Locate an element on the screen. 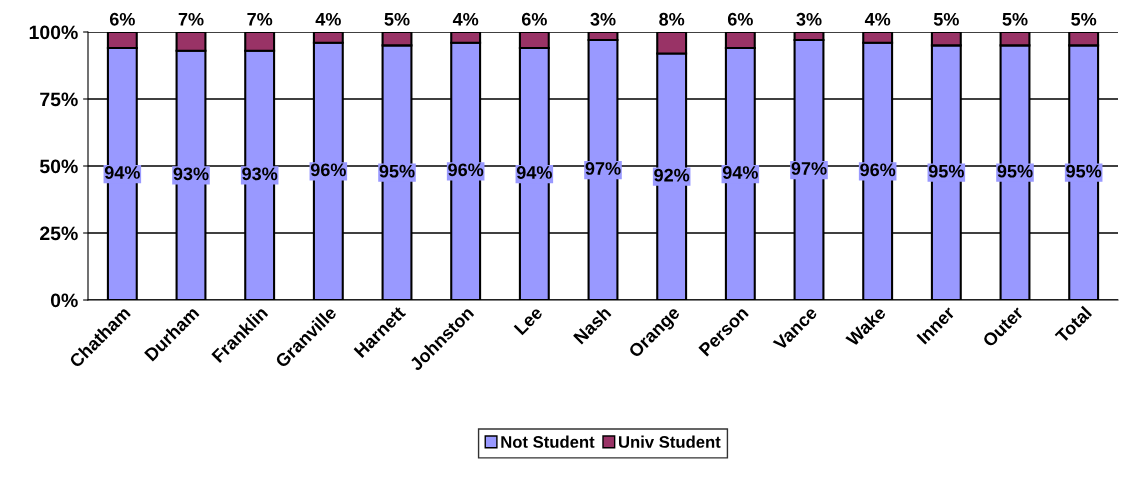 The height and width of the screenshot is (478, 1136). legend-label: Not Student is located at coordinates (548, 441).